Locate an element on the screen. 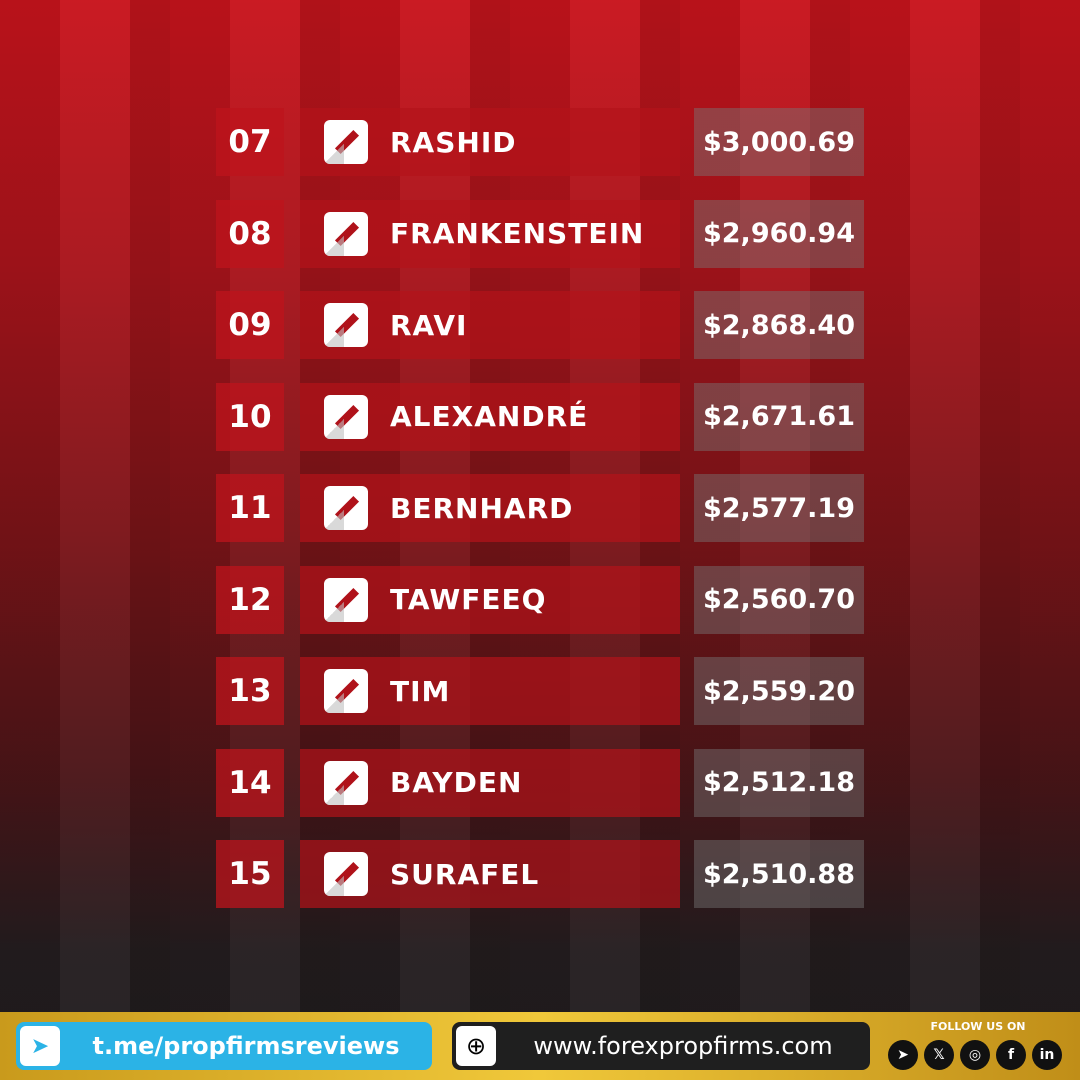 Image resolution: width=1080 pixels, height=1080 pixels. leaderboard-row: 13 TIM $2,559.20 is located at coordinates (540, 691).